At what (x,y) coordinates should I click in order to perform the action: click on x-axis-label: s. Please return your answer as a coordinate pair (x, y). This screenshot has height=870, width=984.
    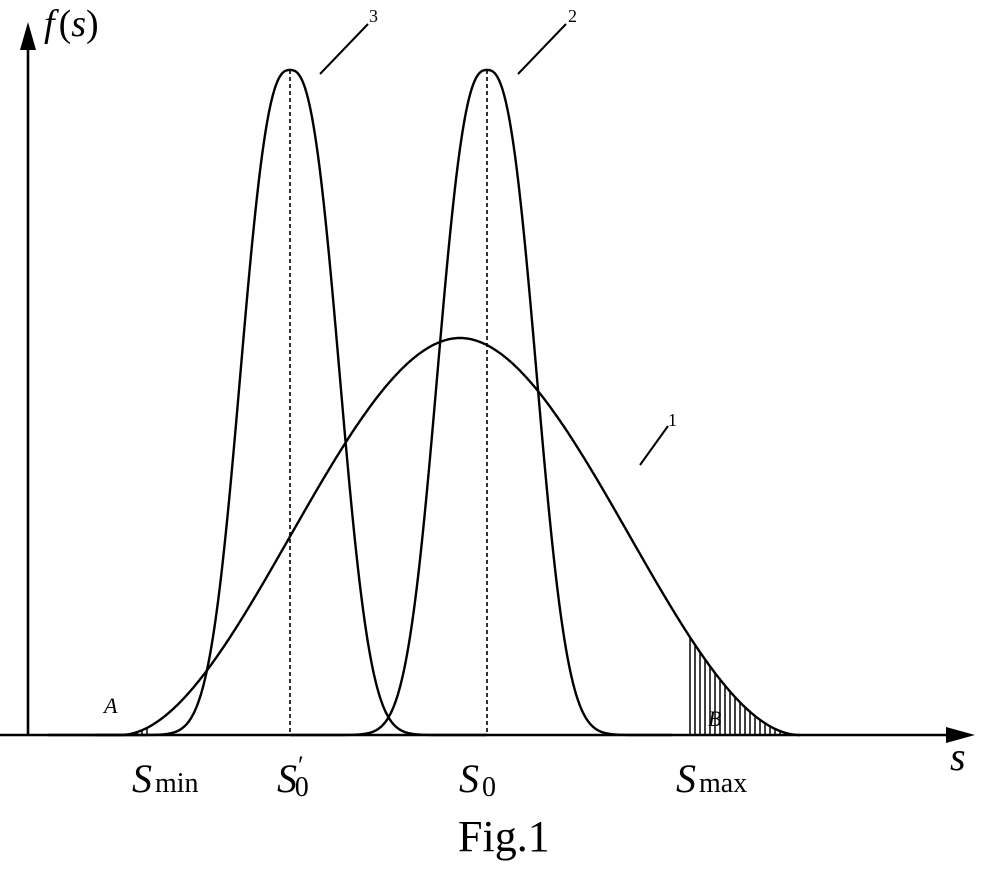
    Looking at the image, I should click on (958, 756).